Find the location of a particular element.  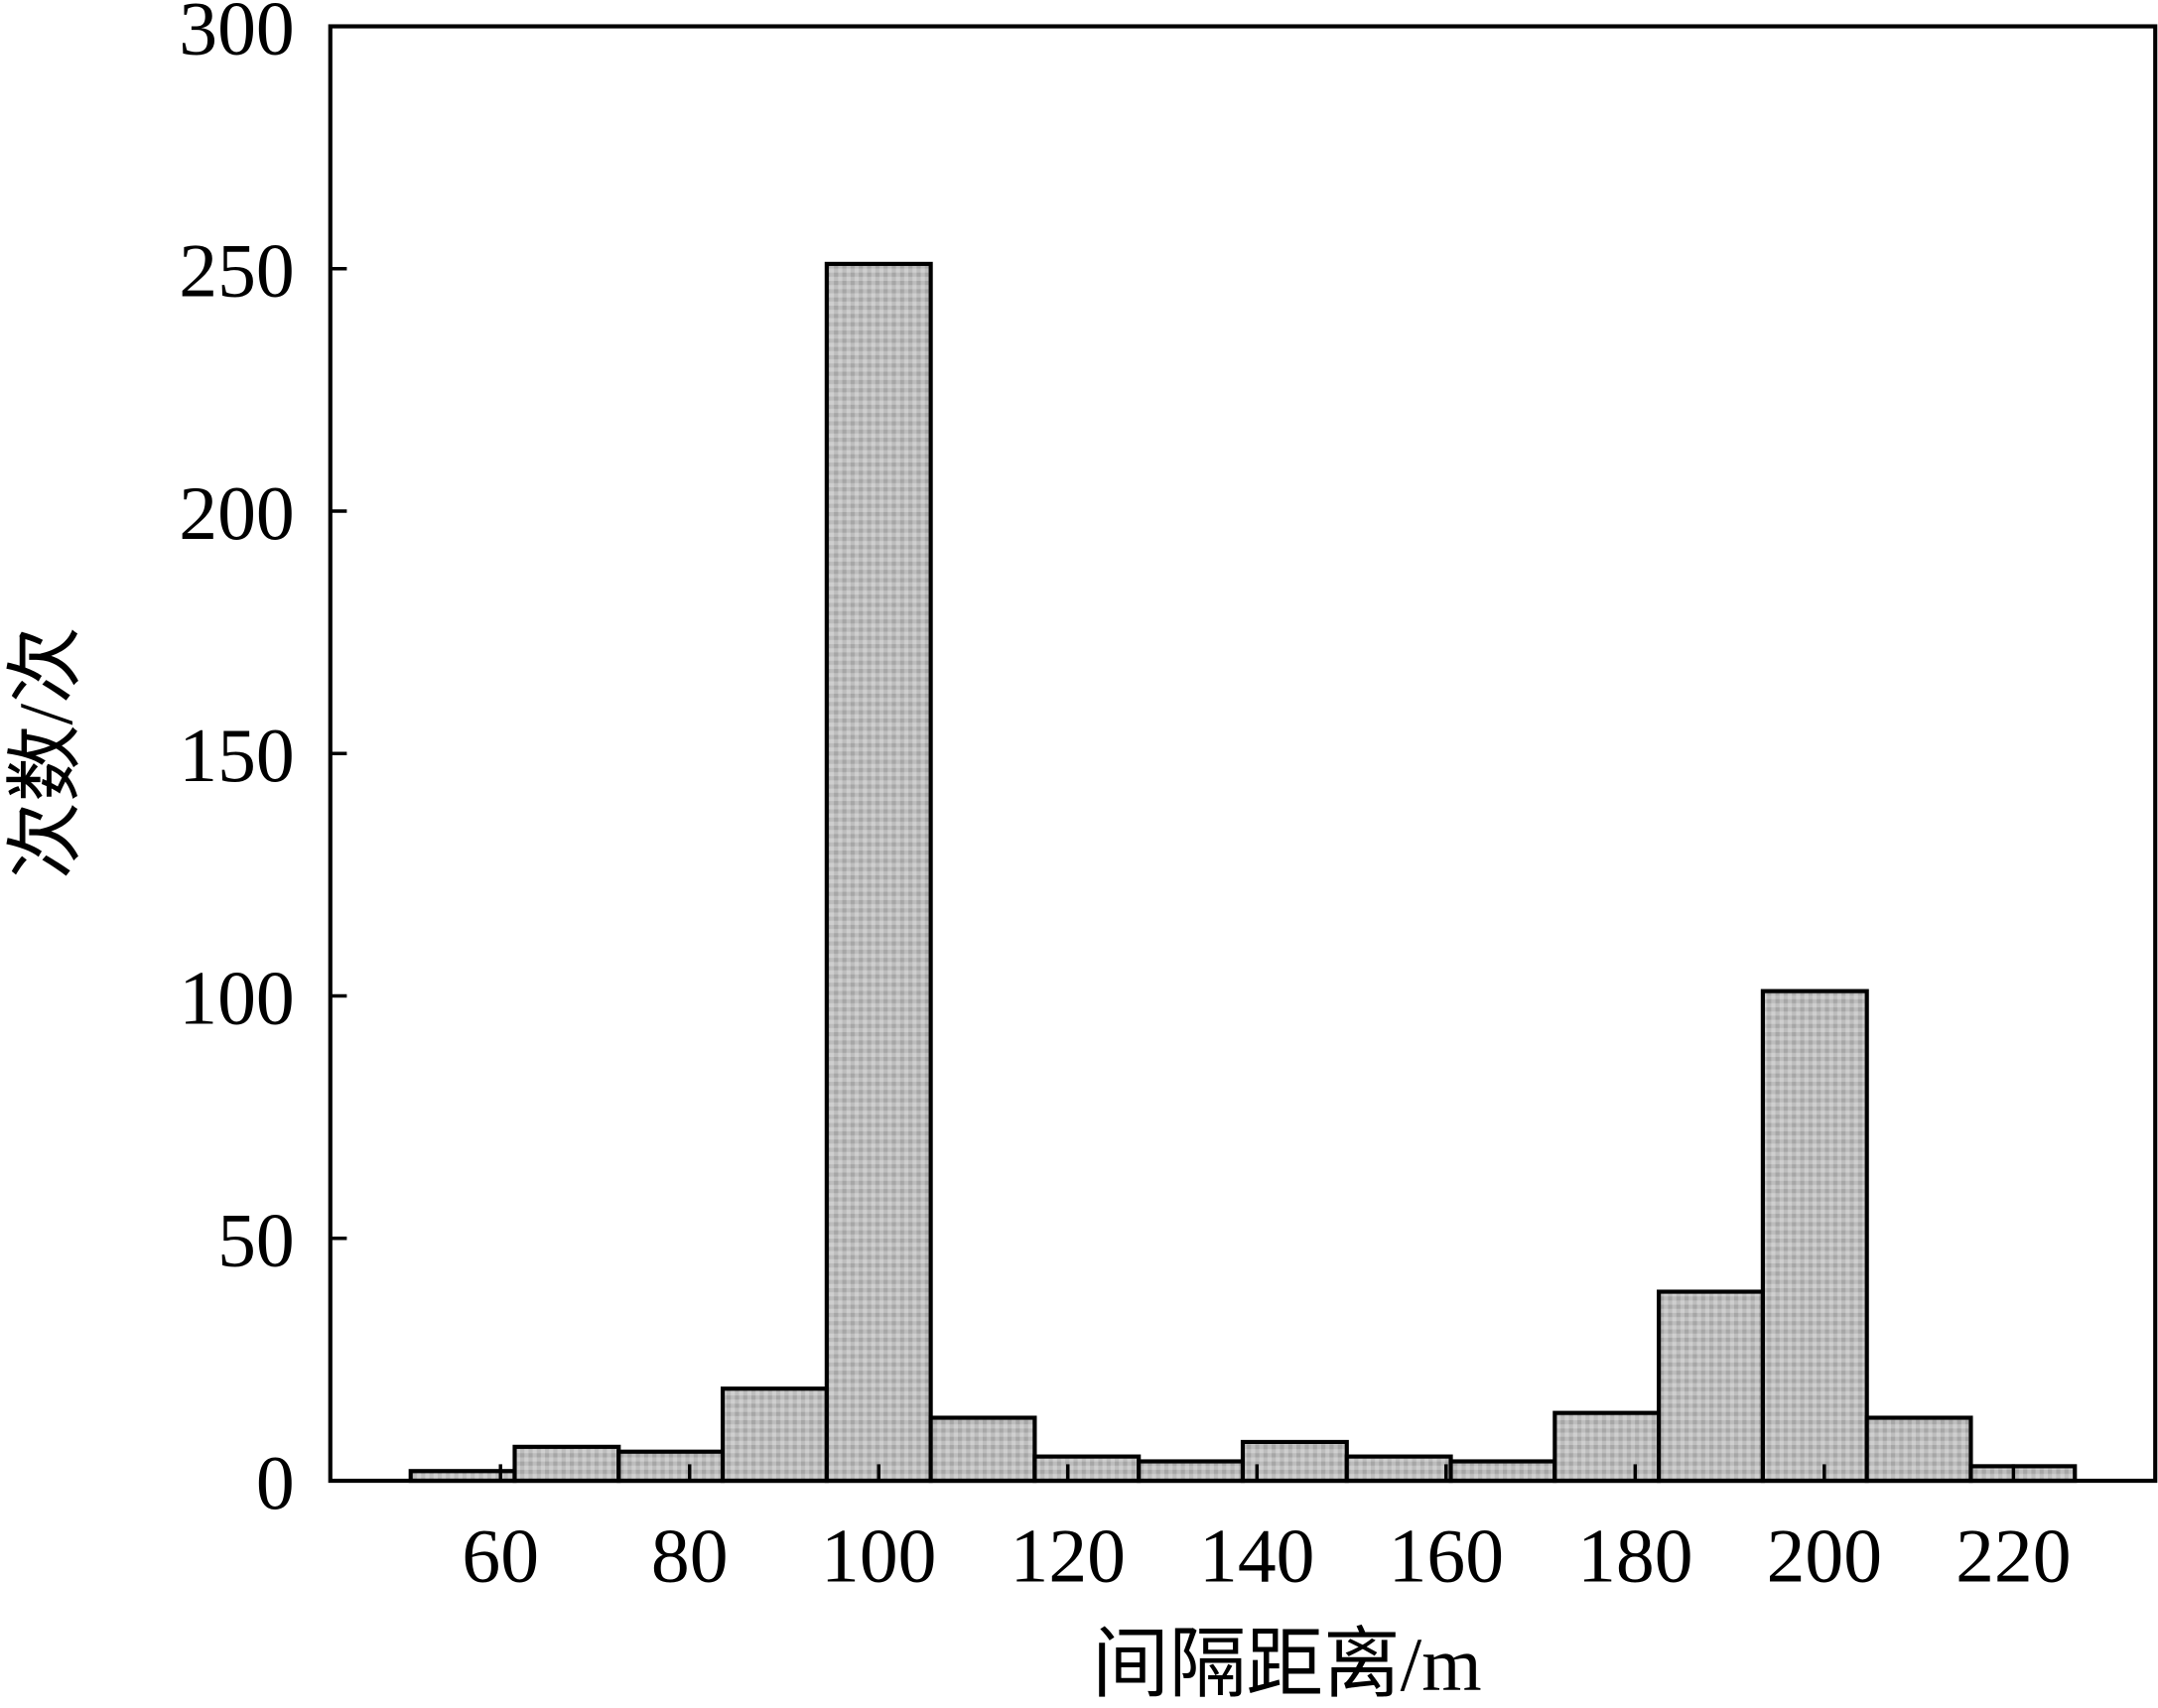

y-tick-label: 250 is located at coordinates (236, 271).